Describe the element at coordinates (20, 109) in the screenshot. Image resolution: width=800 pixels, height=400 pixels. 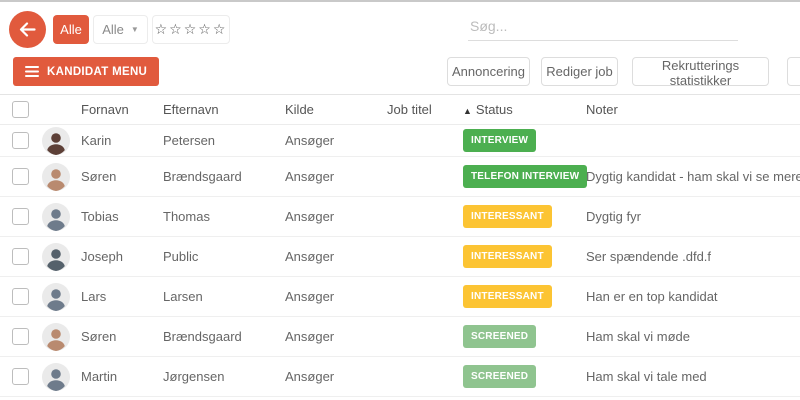
I see `select-all-checkbox` at that location.